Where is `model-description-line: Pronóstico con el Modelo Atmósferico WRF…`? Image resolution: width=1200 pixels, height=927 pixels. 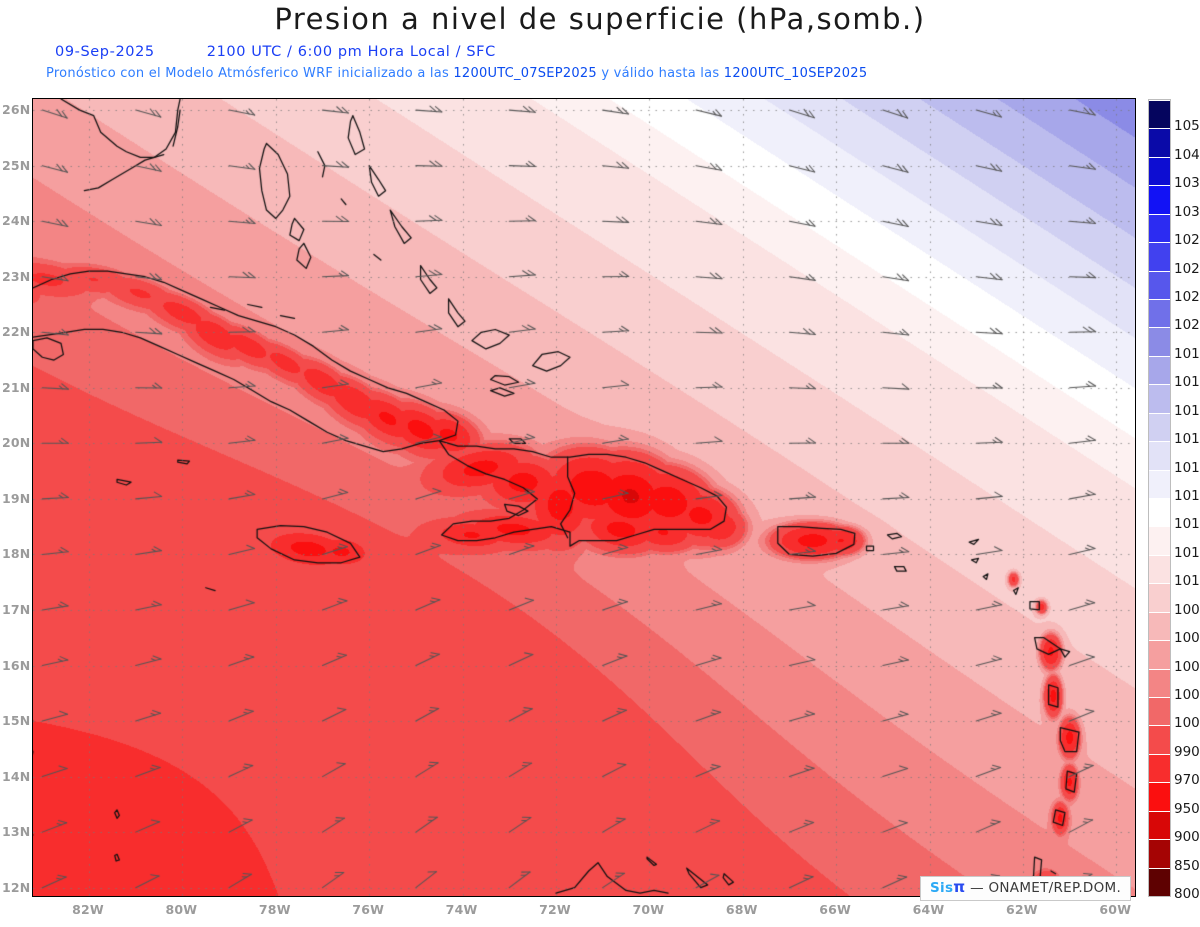 model-description-line: Pronóstico con el Modelo Atmósferico WRF… is located at coordinates (616, 73).